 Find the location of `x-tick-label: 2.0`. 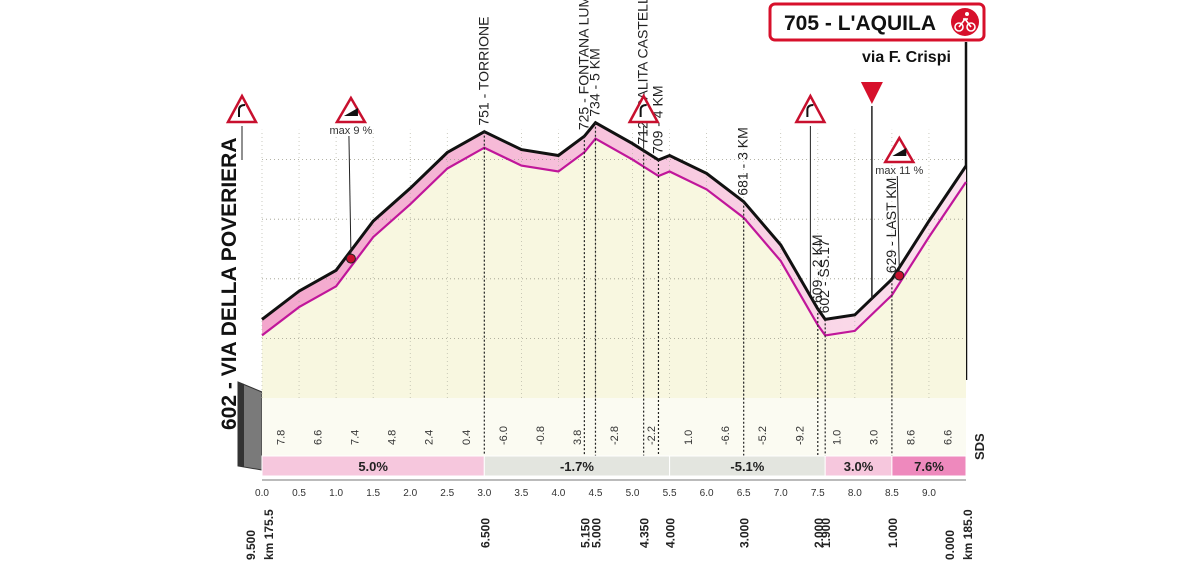

x-tick-label: 2.0 is located at coordinates (410, 493).